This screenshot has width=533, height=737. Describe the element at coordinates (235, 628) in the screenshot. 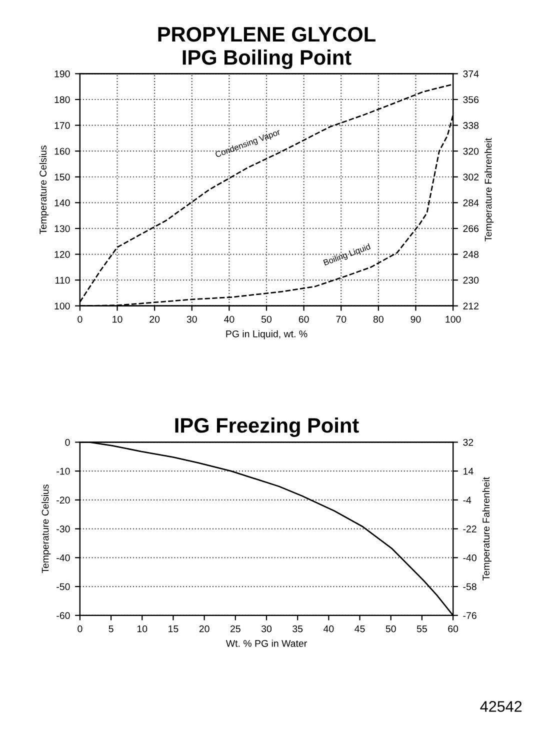

I see `x-tick-label: 25` at that location.